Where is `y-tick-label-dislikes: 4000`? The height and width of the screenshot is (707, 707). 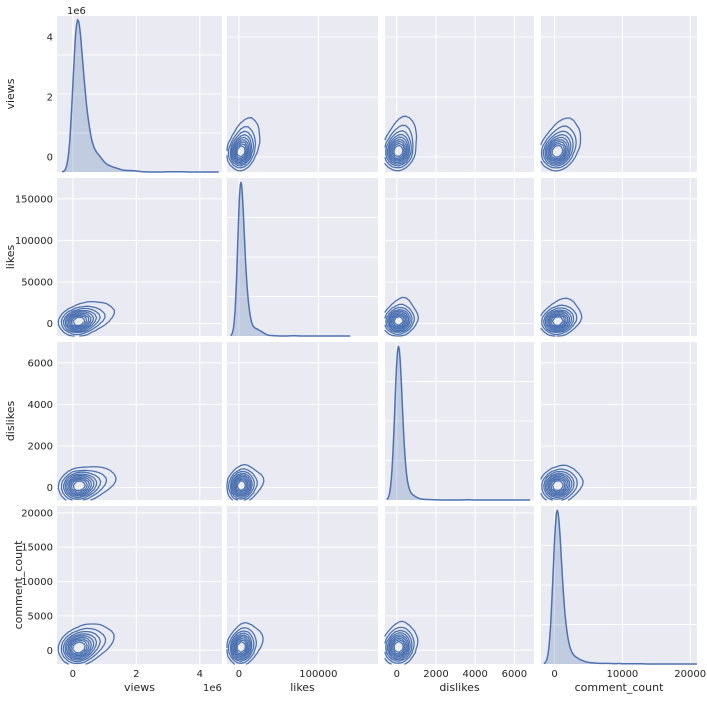
y-tick-label-dislikes: 4000 is located at coordinates (40, 405).